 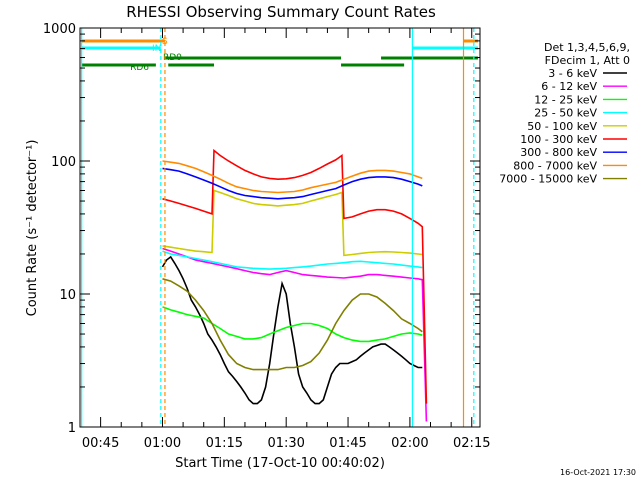 What do you see at coordinates (558, 152) in the screenshot?
I see `legend-label: 300 - 800 keV` at bounding box center [558, 152].